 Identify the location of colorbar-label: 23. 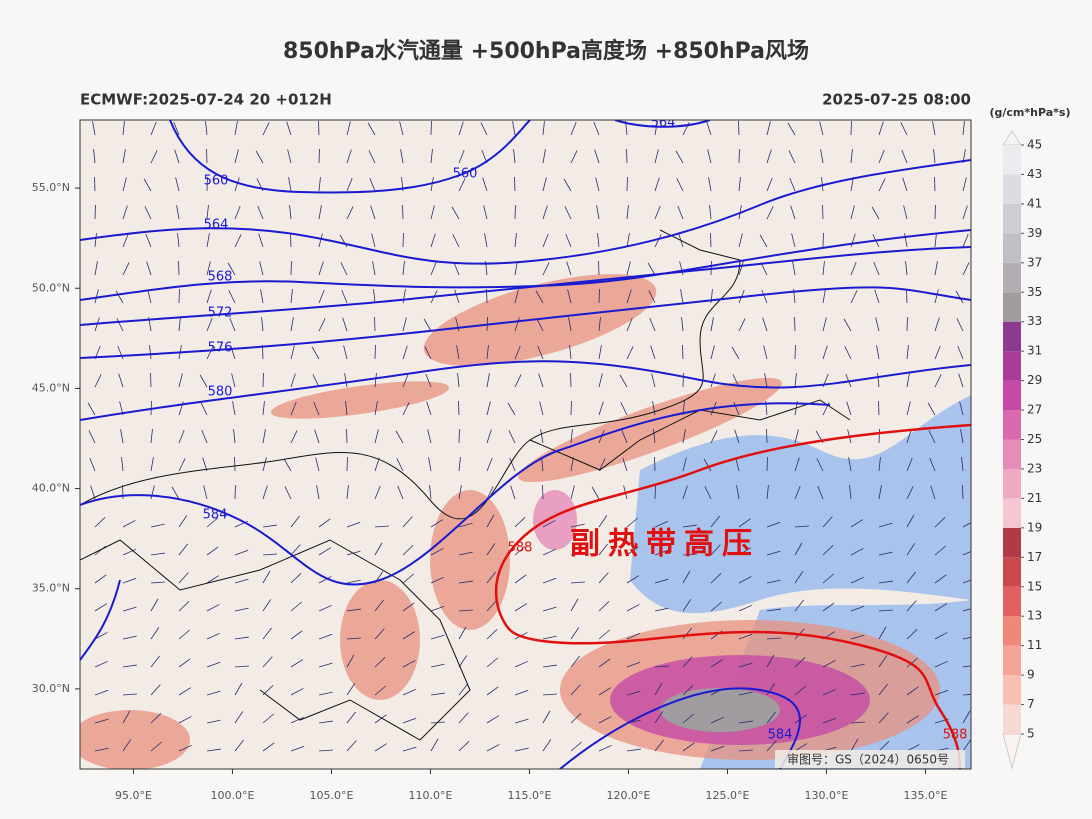
(1034, 468).